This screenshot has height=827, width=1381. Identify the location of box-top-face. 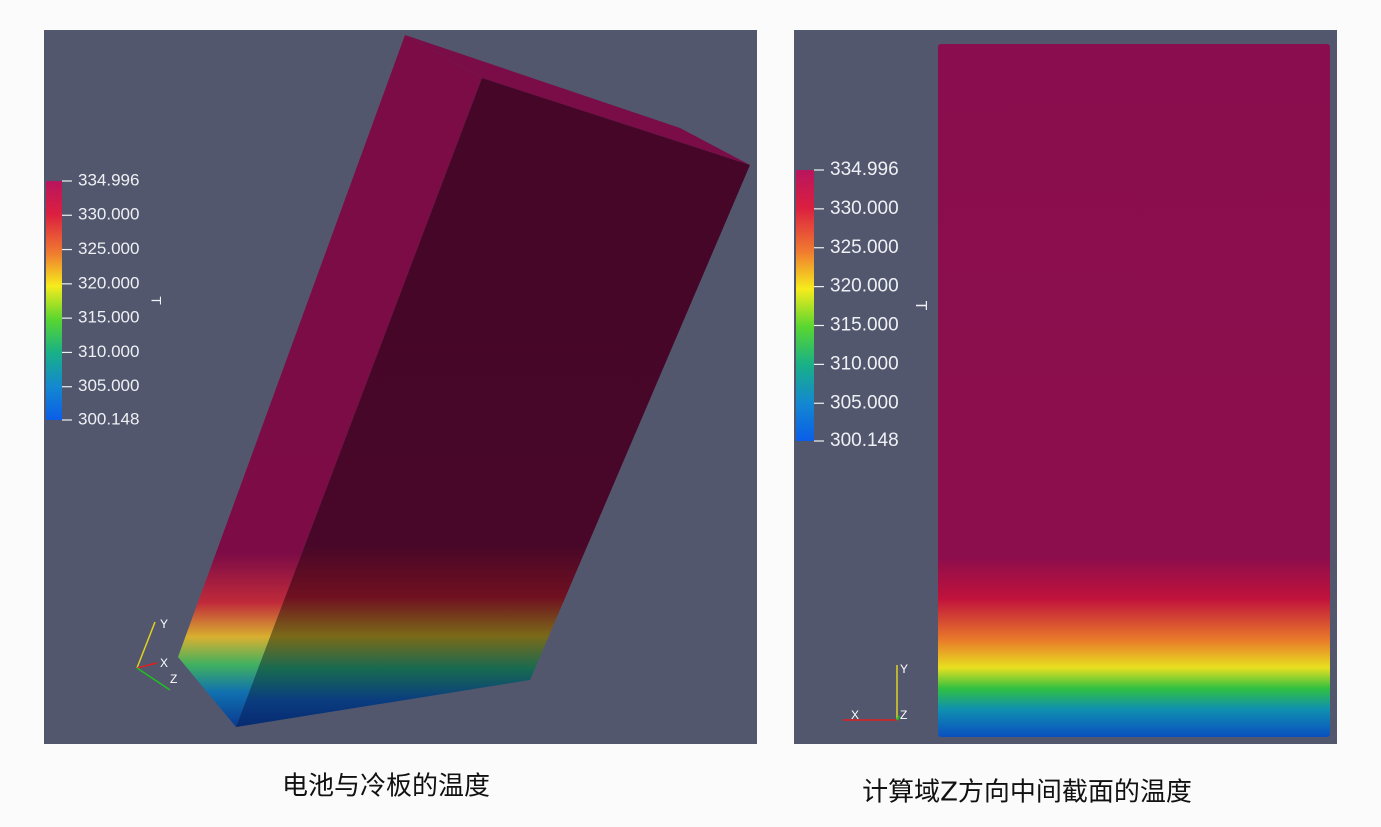
(577, 100).